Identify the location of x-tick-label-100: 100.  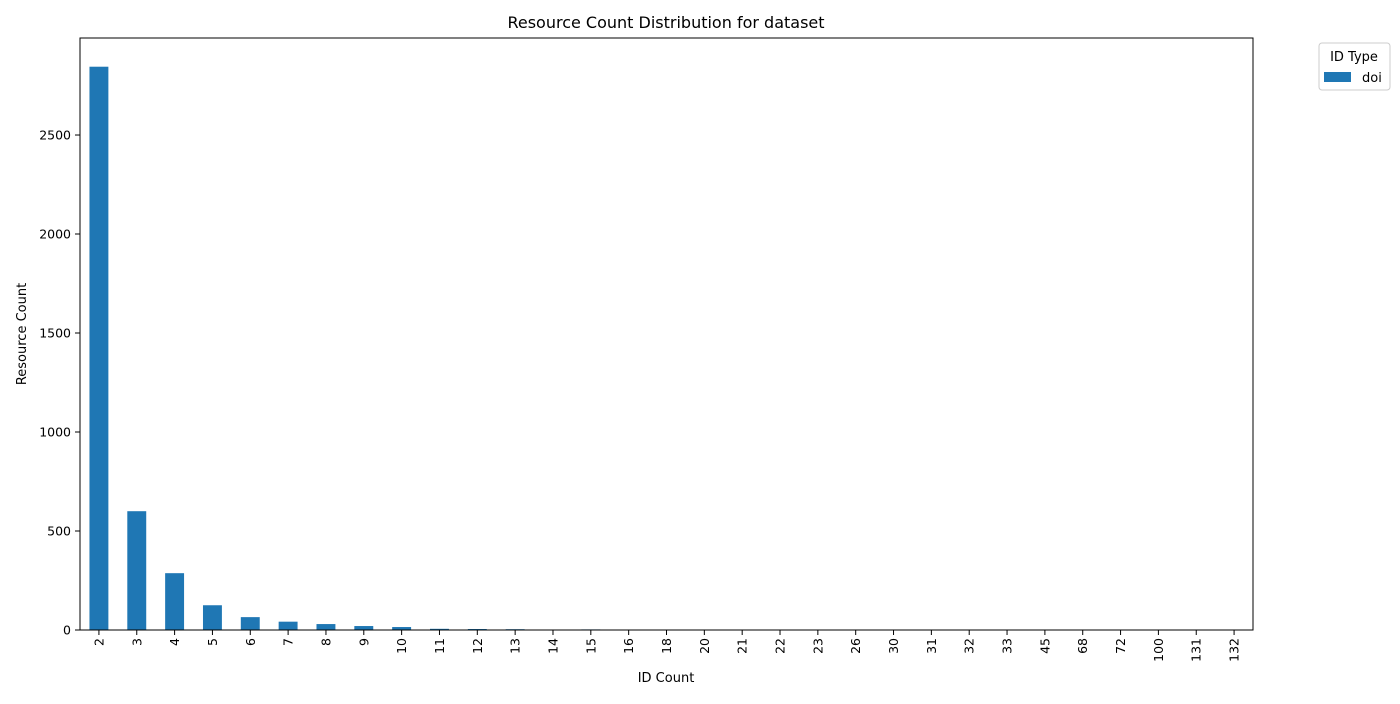
(1158, 650).